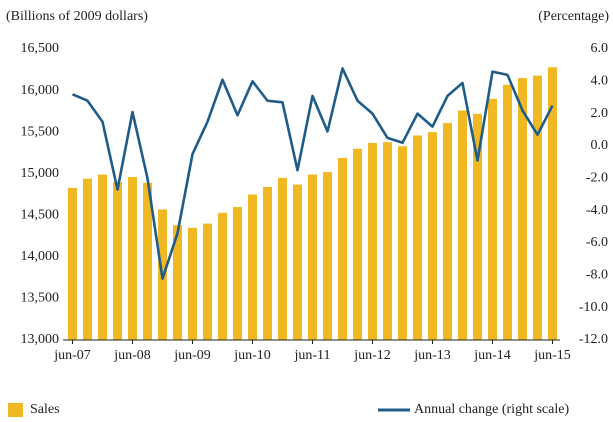 Image resolution: width=613 pixels, height=422 pixels. What do you see at coordinates (77, 16) in the screenshot?
I see `y-axis-title: (Billions of 2009 dollars)` at bounding box center [77, 16].